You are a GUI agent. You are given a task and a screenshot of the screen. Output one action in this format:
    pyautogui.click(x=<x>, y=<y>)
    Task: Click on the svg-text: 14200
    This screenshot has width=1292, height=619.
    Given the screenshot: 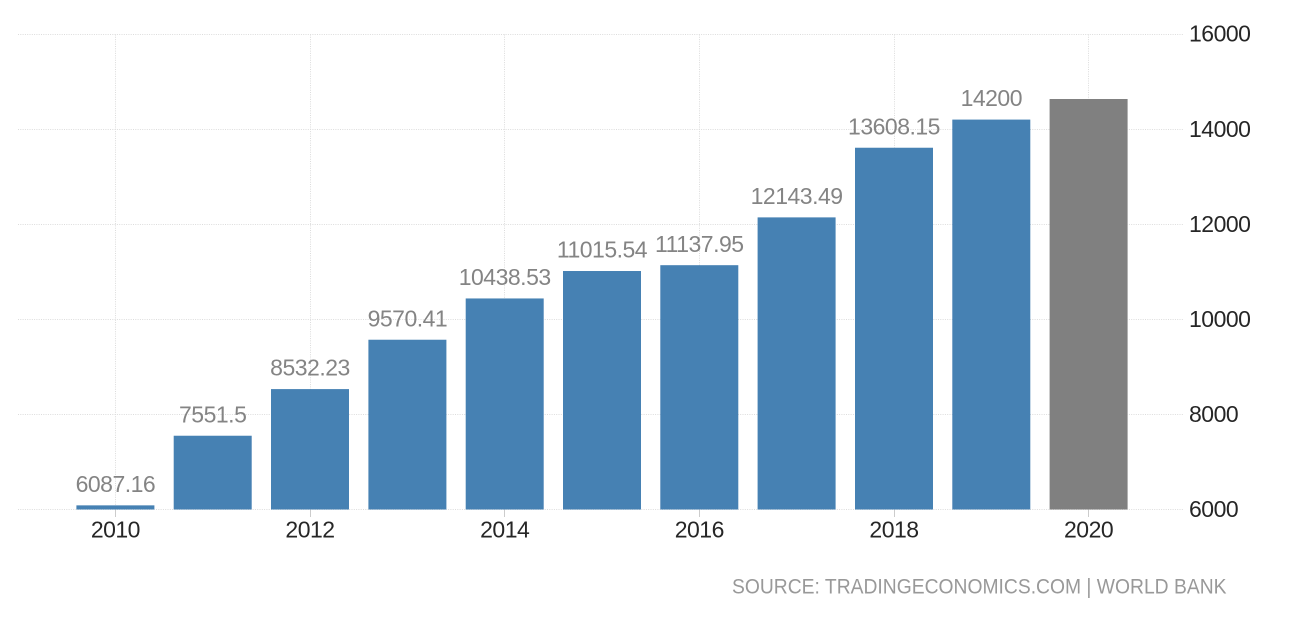 What is the action you would take?
    pyautogui.click(x=991, y=98)
    